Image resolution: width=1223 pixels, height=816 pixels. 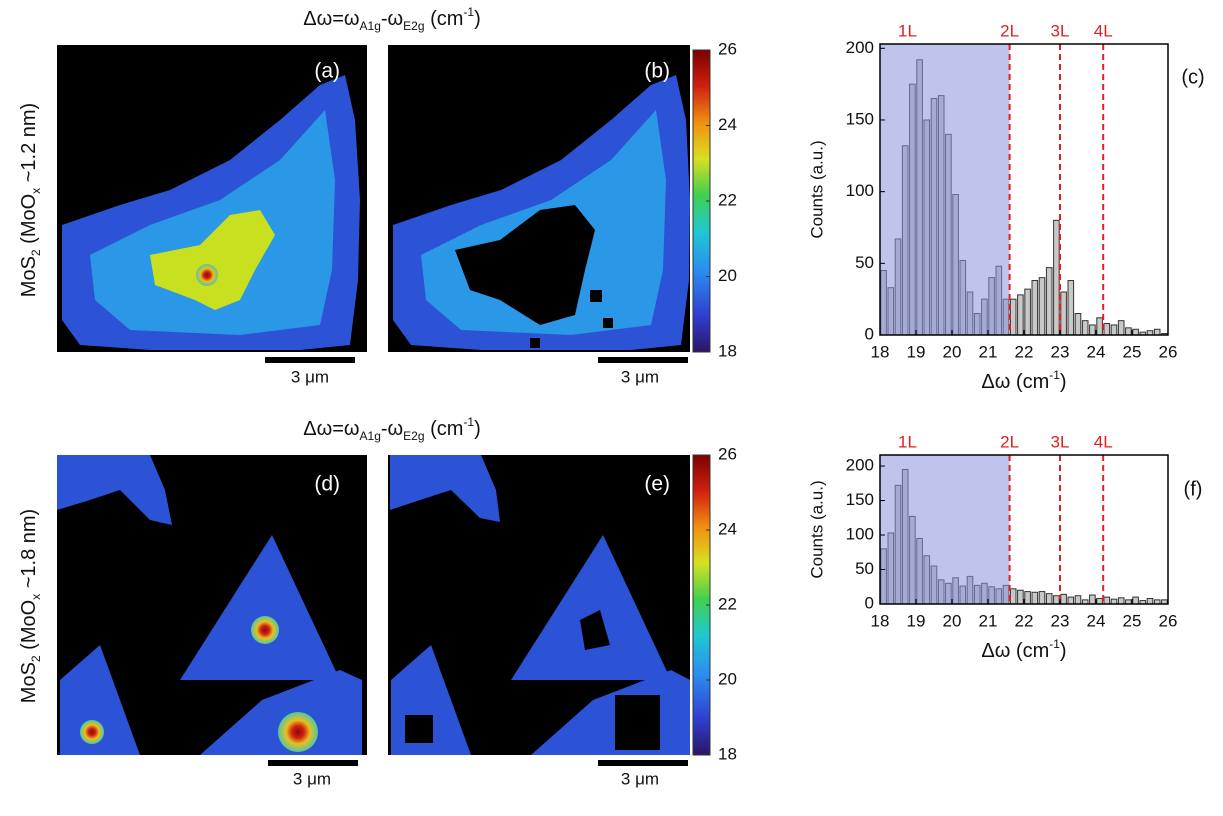 I want to click on panel-label: (f), so click(x=1193, y=489).